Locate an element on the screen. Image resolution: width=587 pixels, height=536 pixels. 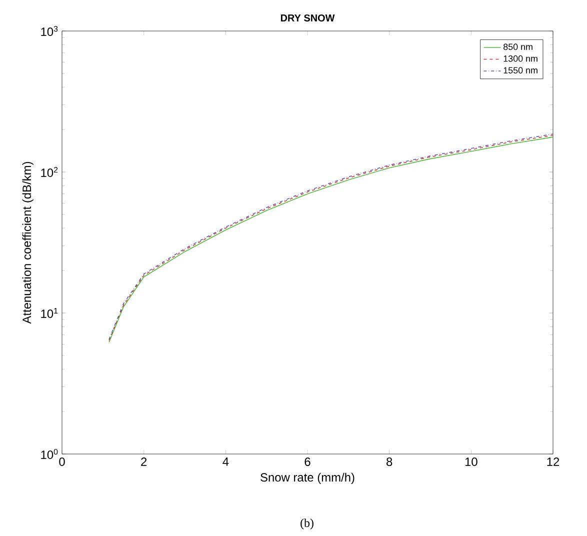
y-tick-label: 10$^{2}$ is located at coordinates (49, 171).